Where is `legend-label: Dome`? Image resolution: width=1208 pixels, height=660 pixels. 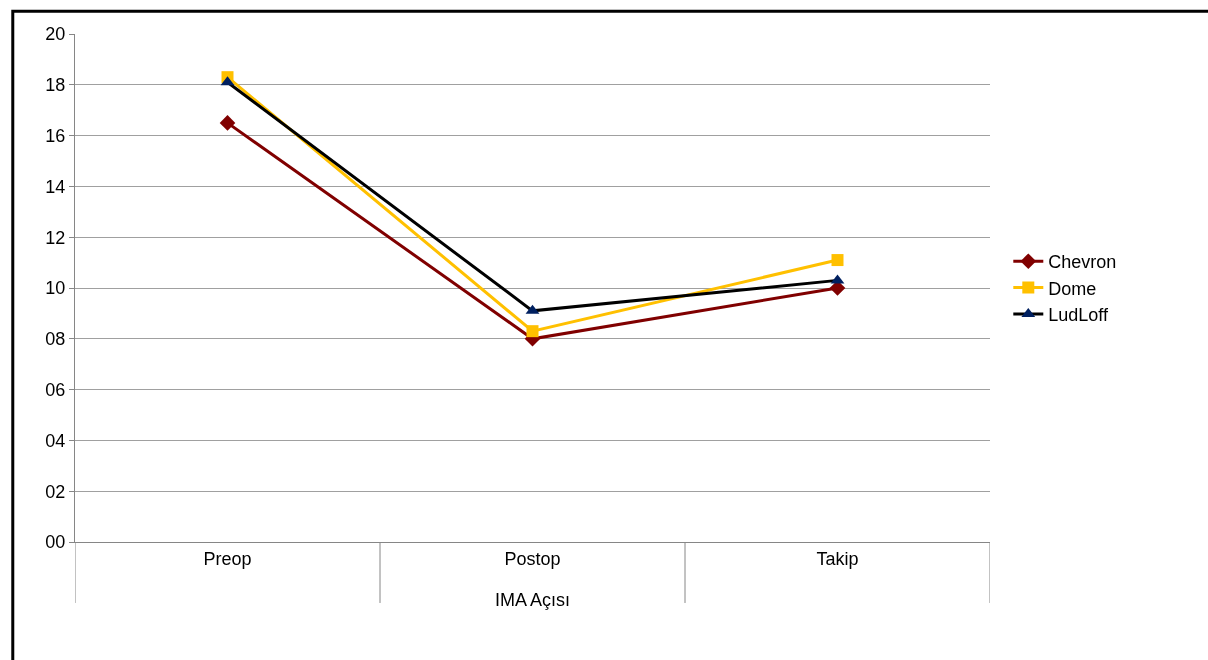
legend-label: Dome is located at coordinates (1072, 288).